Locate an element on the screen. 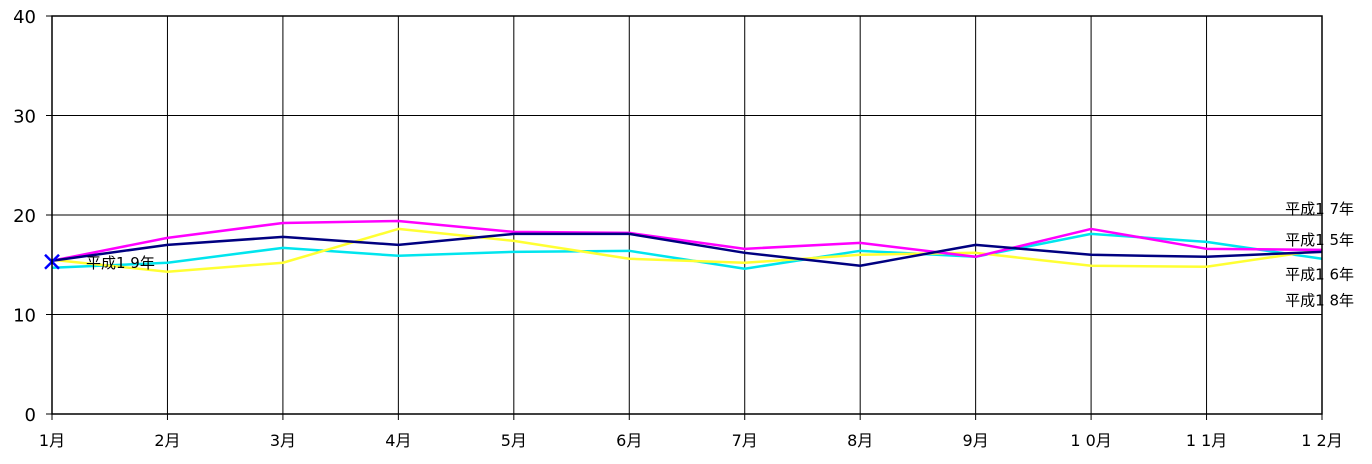 The height and width of the screenshot is (464, 1372). y-tick-label: 40 is located at coordinates (24, 17).